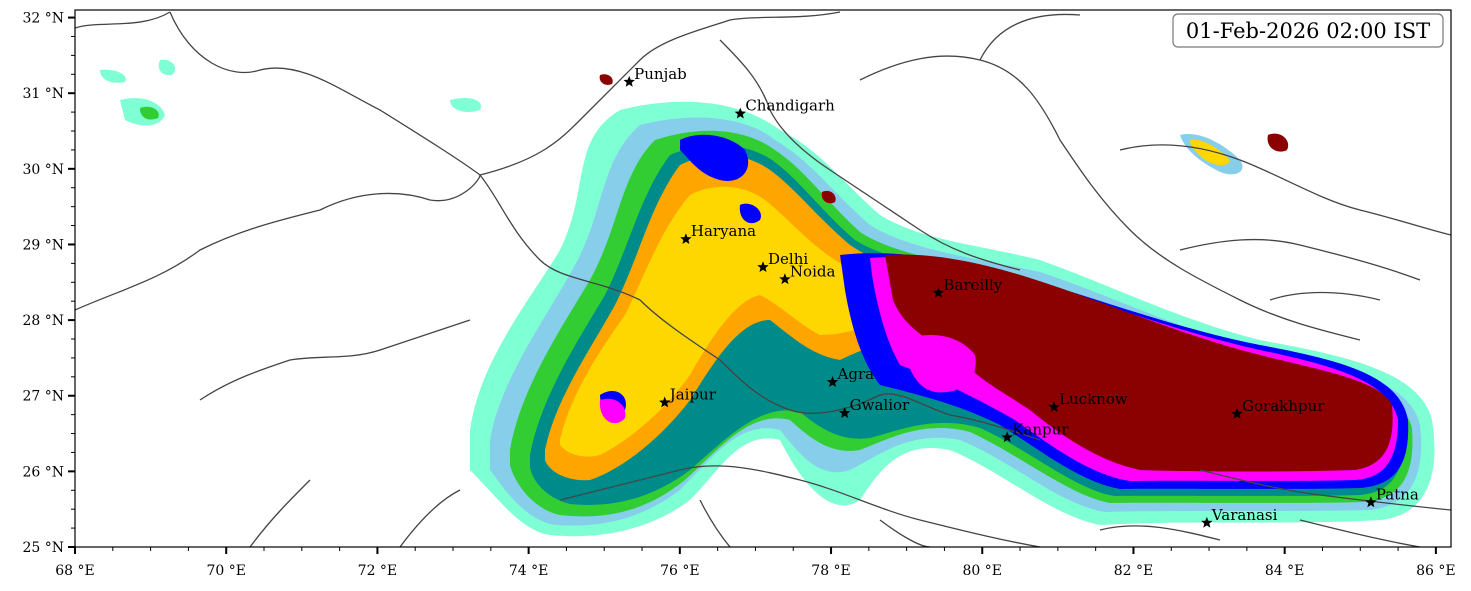  I want to click on city-label: Kanpur, so click(1040, 429).